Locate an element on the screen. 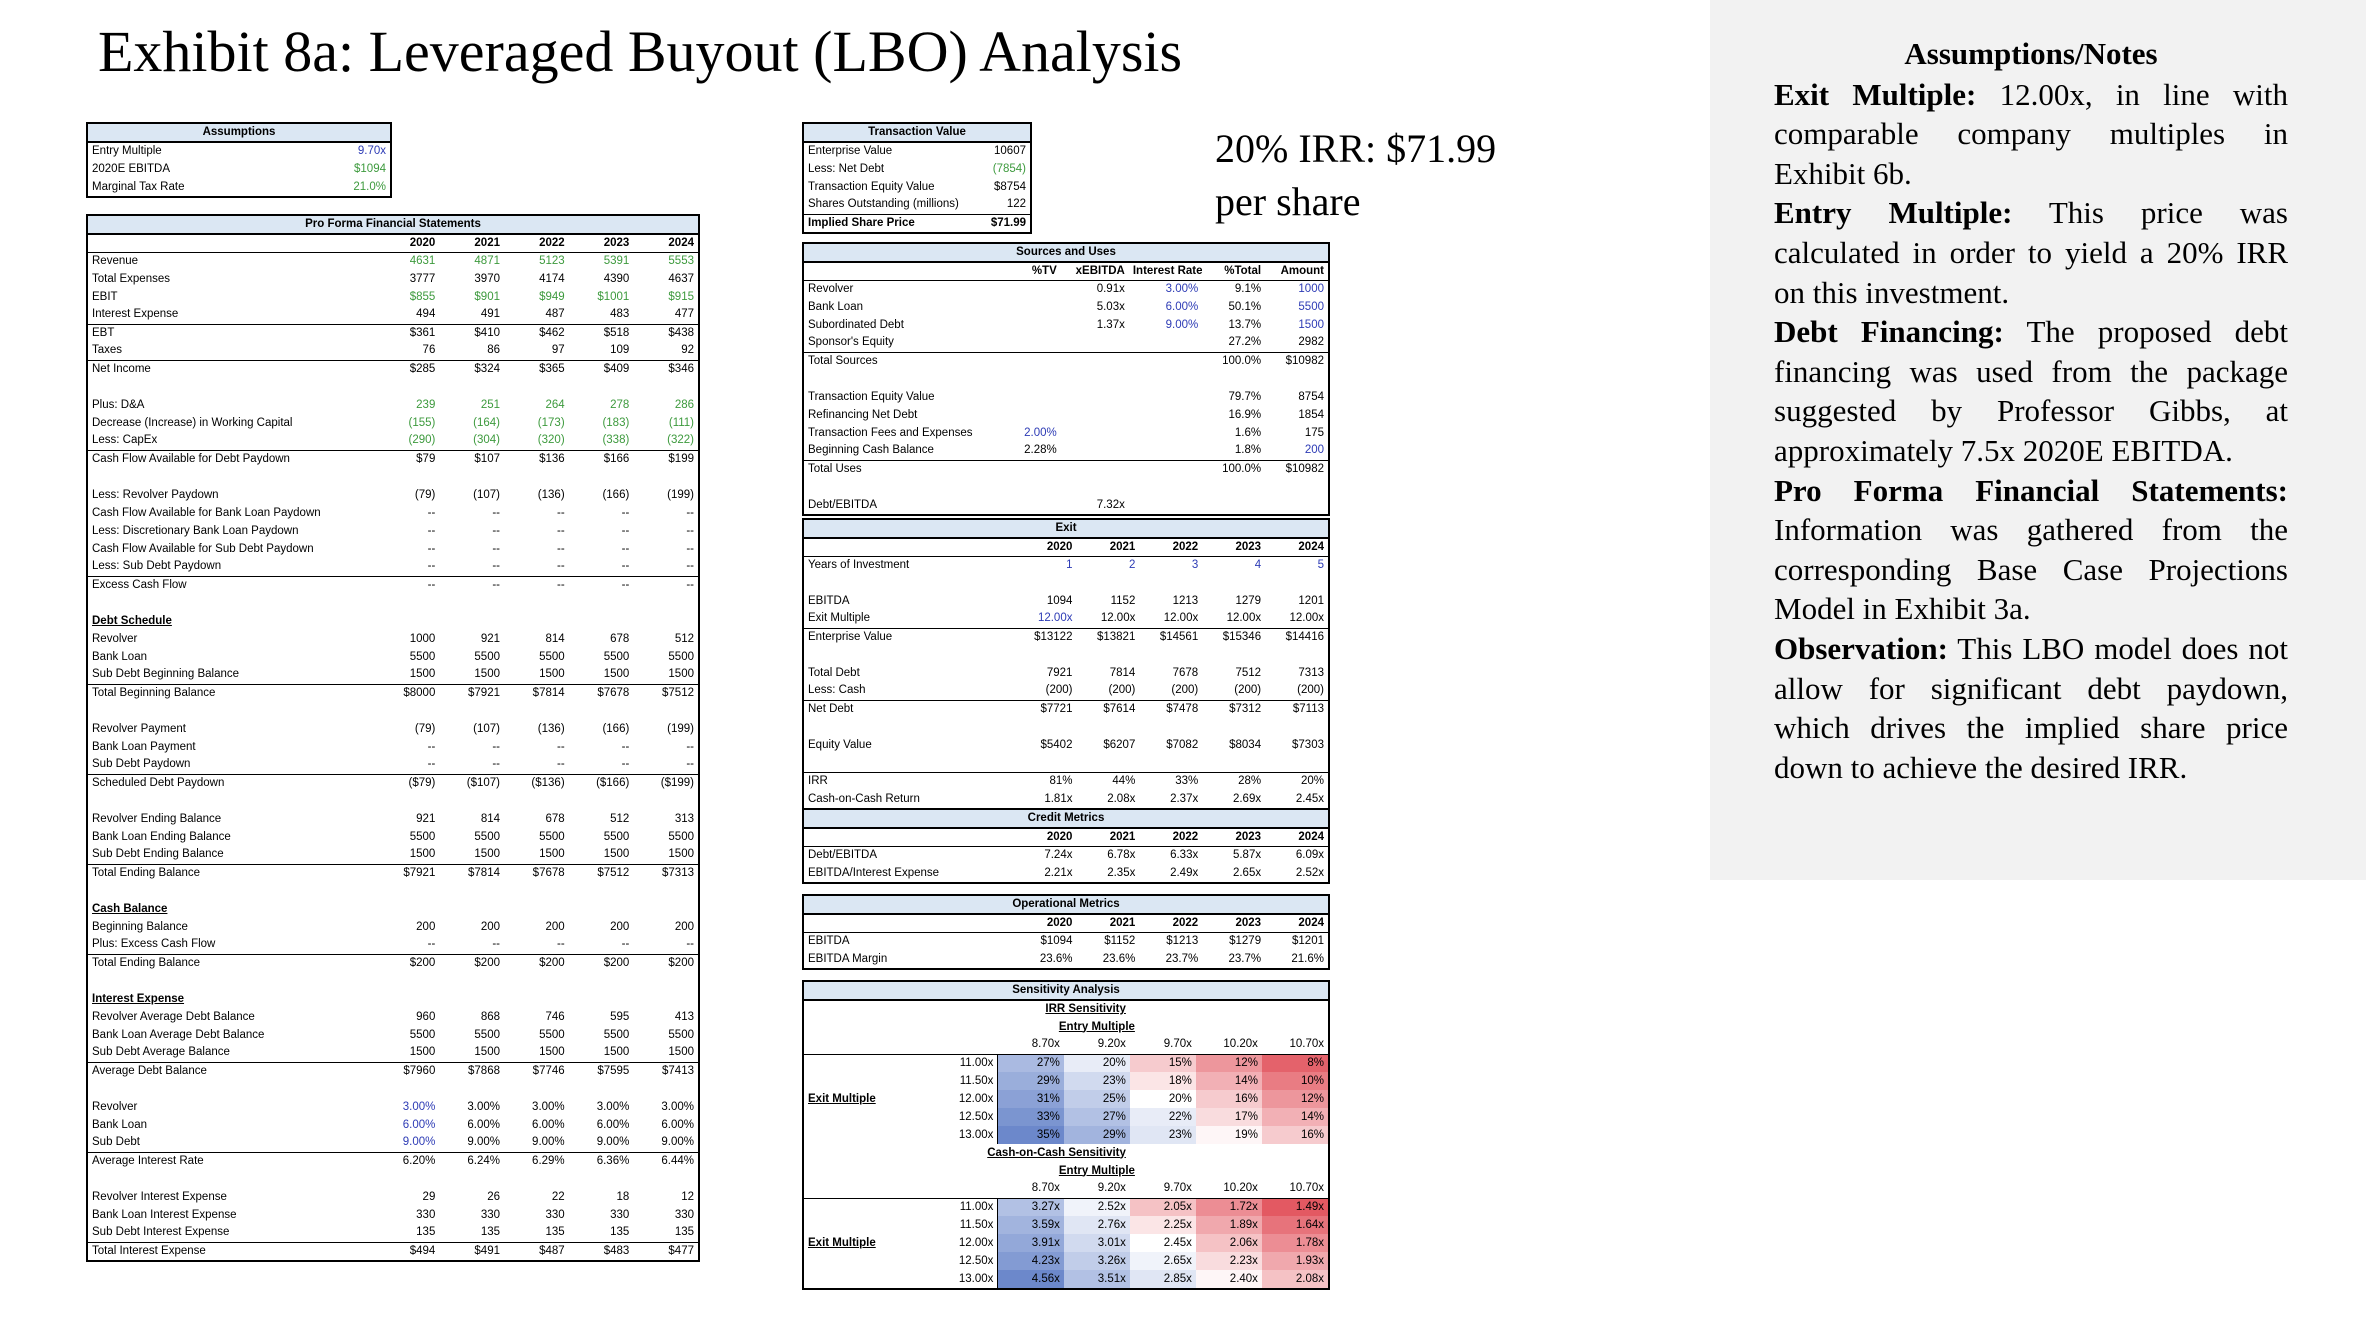  table-row: Sponsor's Equity 27.2% 2982 is located at coordinates (1066, 343).